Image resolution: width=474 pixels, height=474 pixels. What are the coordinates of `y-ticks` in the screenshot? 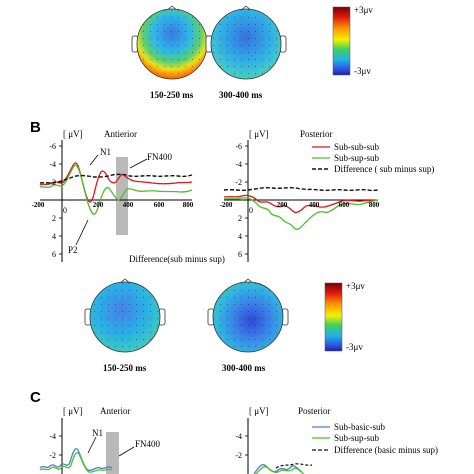 It's located at (60, 200).